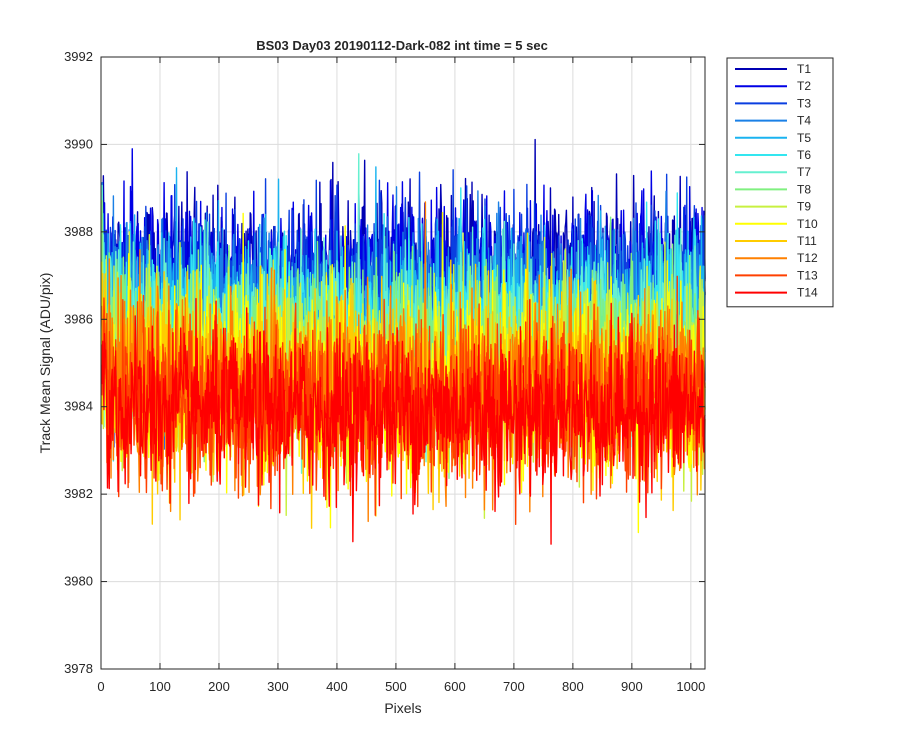 This screenshot has width=900, height=755. Describe the element at coordinates (78, 231) in the screenshot. I see `y-tick-label: 3988` at that location.